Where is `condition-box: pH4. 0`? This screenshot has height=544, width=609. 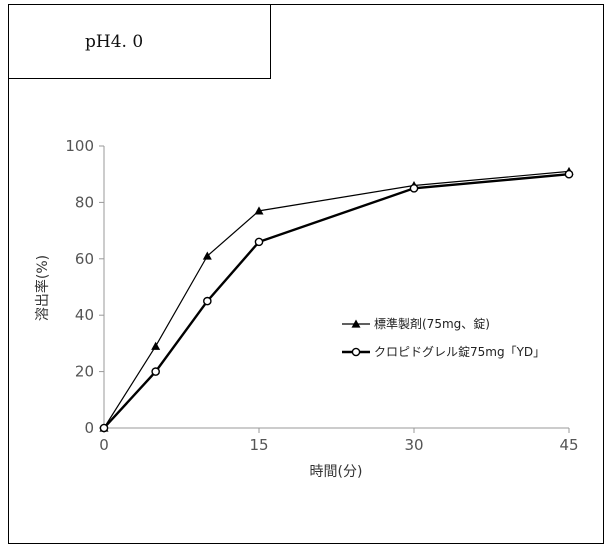 condition-box: pH4. 0 is located at coordinates (140, 42).